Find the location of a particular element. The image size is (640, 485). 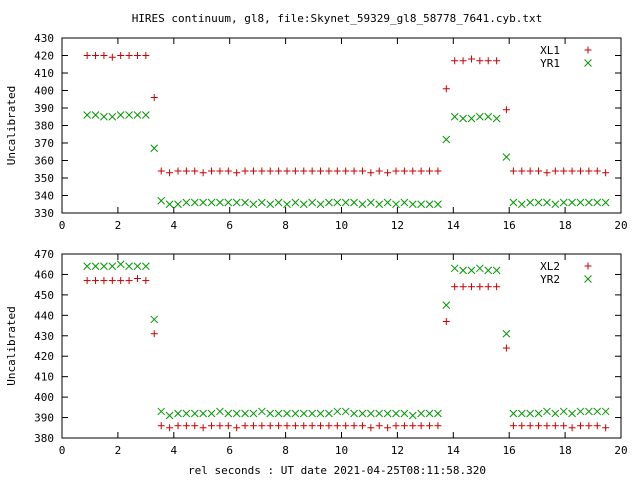

x-tick-label: 12 is located at coordinates (397, 225).